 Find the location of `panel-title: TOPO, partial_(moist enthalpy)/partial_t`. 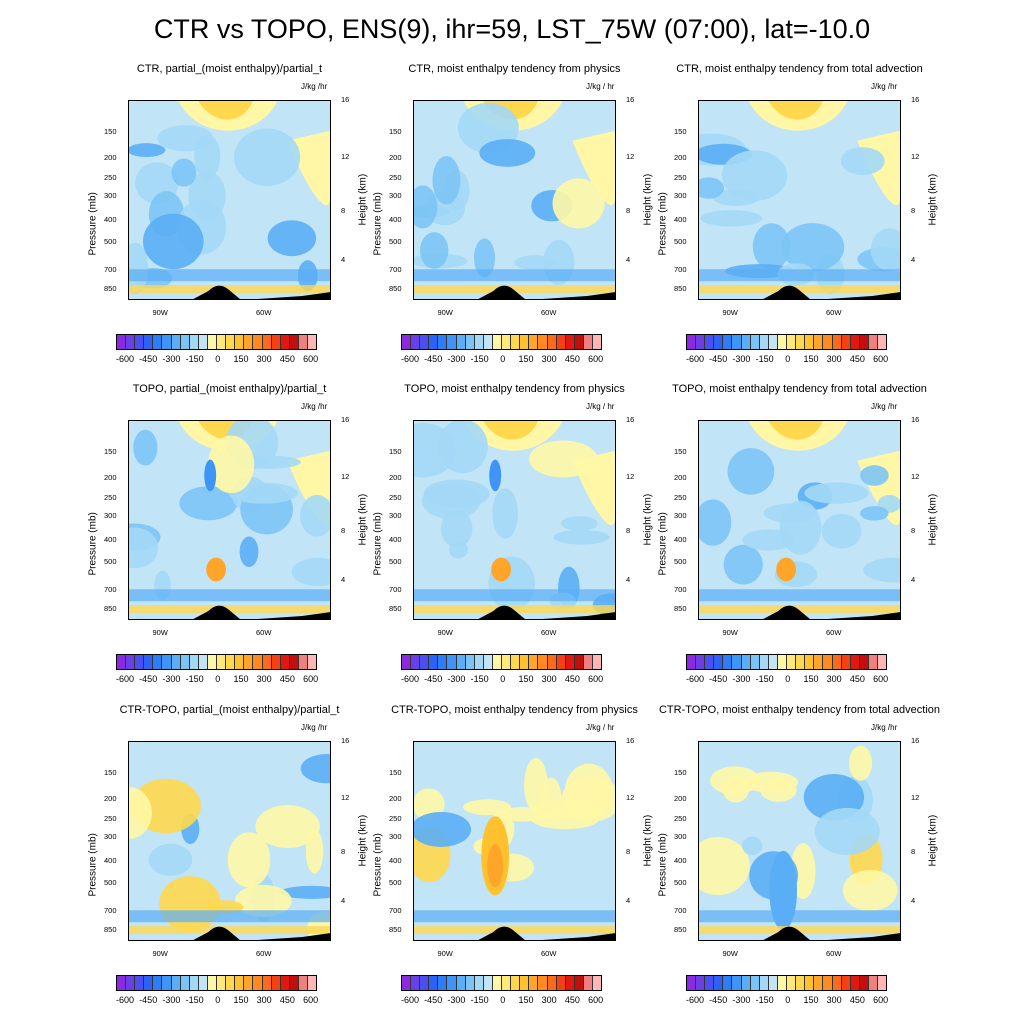

panel-title: TOPO, partial_(moist enthalpy)/partial_t is located at coordinates (229, 389).